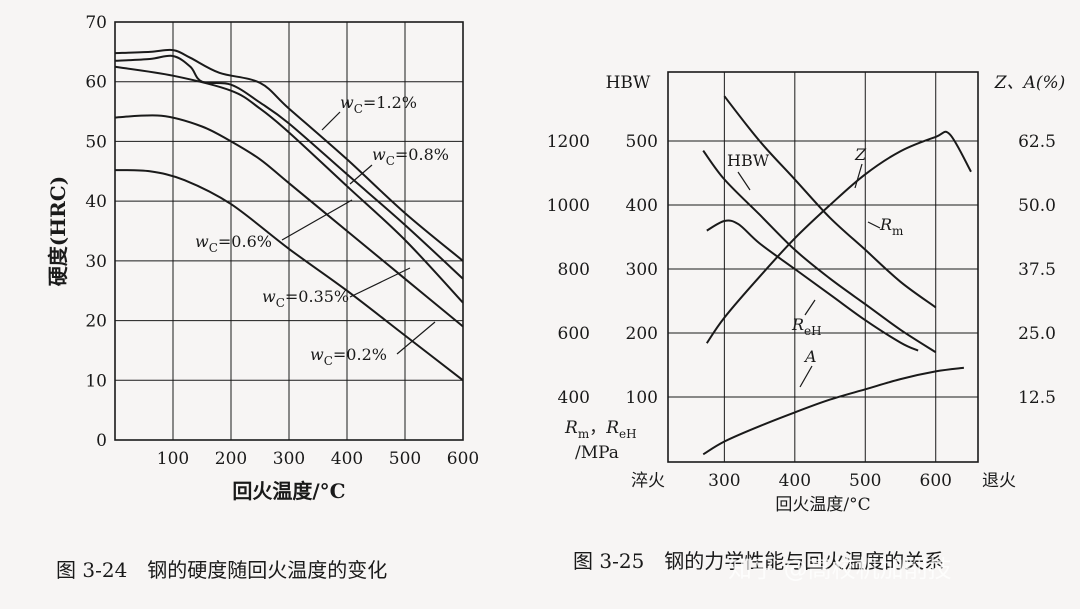 The image size is (1080, 609). Describe the element at coordinates (840, 569) in the screenshot. I see `watermark: 知乎 @高校机加削技` at that location.